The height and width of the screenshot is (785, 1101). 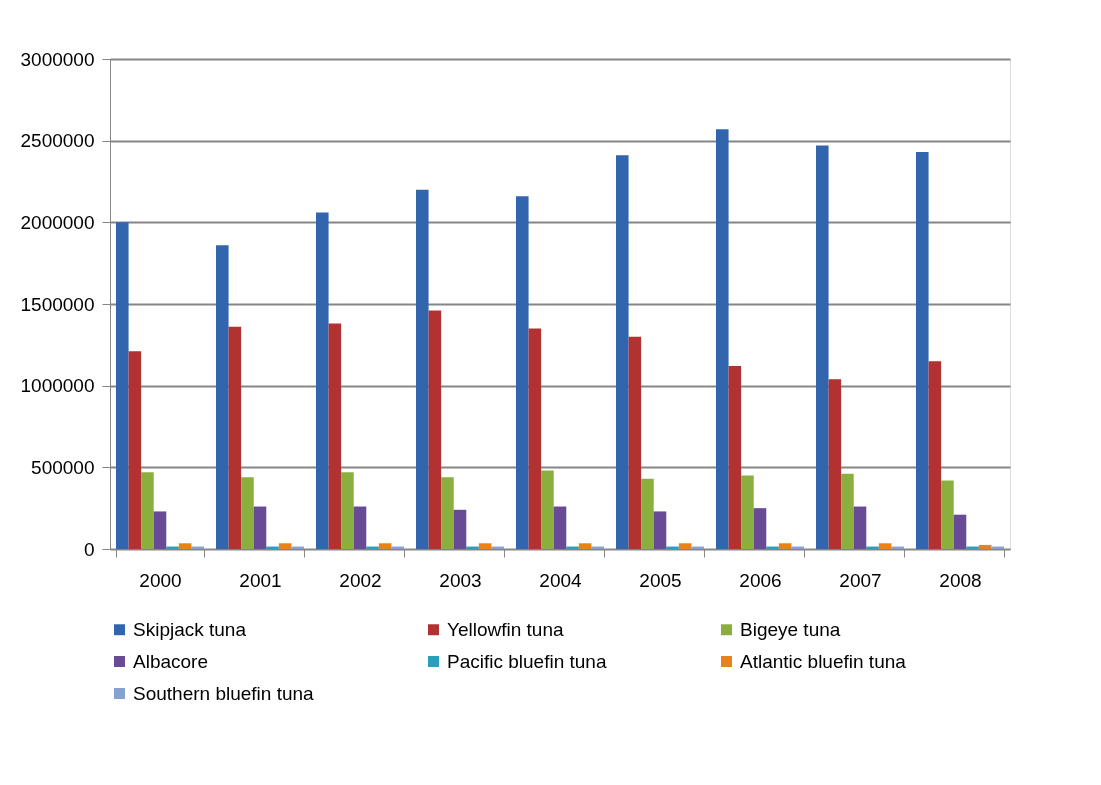 What do you see at coordinates (57, 304) in the screenshot?
I see `y-tick-label: 1500000` at bounding box center [57, 304].